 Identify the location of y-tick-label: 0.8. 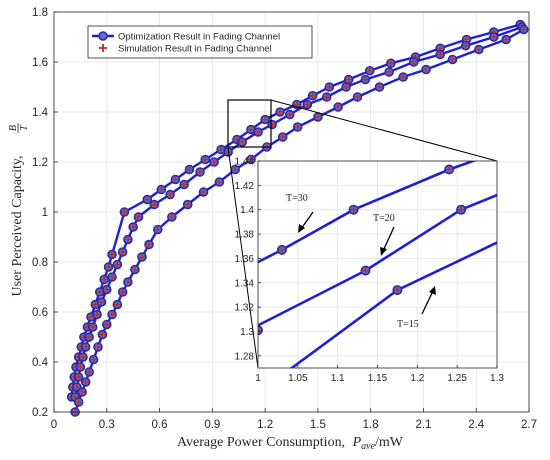
(40, 263).